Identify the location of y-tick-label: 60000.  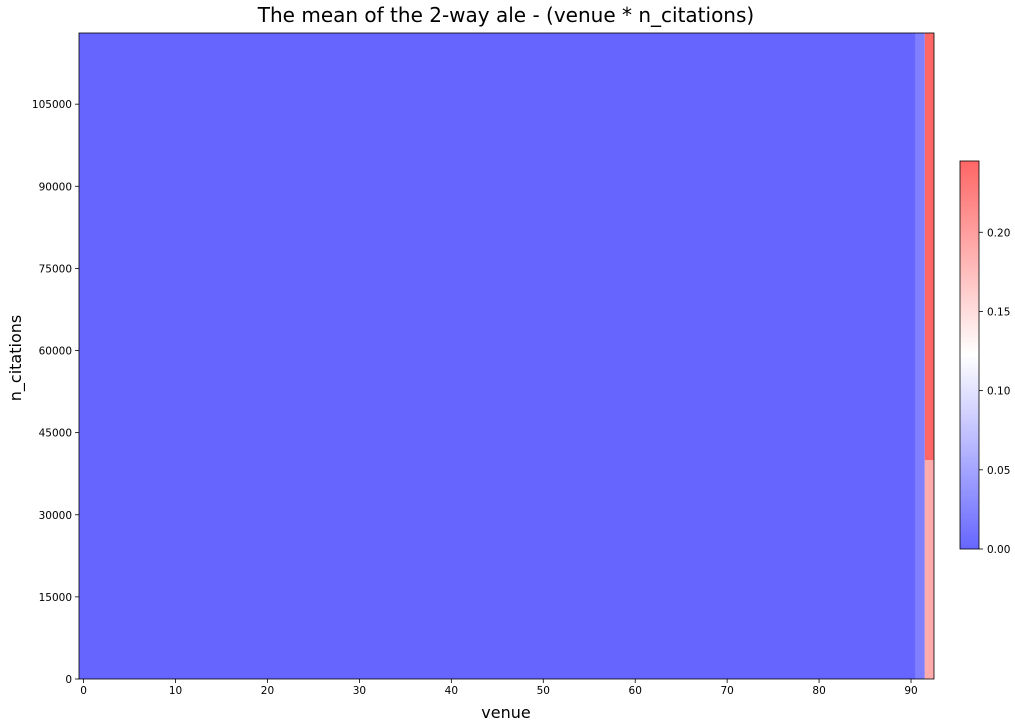
(55, 352).